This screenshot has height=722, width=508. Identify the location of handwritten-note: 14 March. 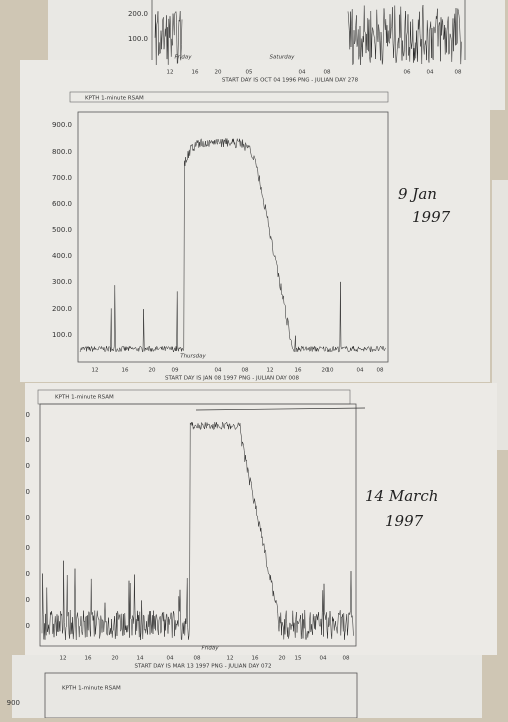
(401, 496).